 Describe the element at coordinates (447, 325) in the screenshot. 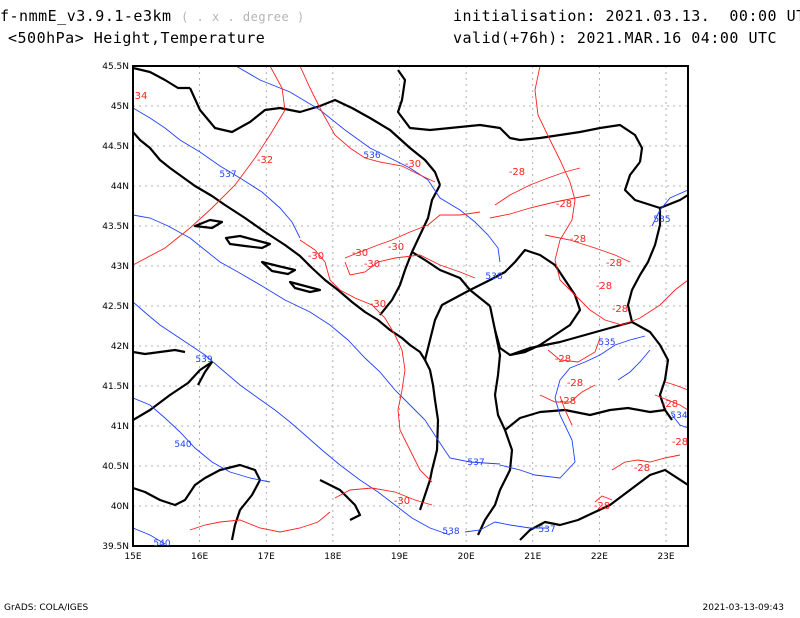

I see `montenegro-albania-border` at that location.